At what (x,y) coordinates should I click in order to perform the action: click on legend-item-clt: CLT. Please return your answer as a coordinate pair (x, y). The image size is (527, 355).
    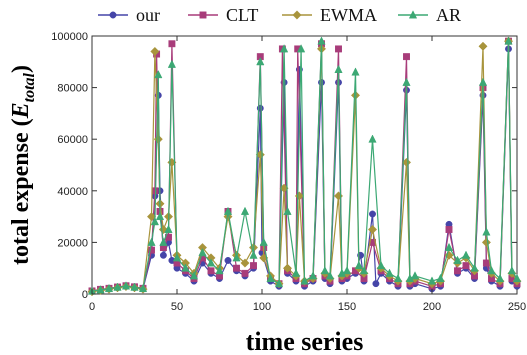
    Looking at the image, I should click on (223, 15).